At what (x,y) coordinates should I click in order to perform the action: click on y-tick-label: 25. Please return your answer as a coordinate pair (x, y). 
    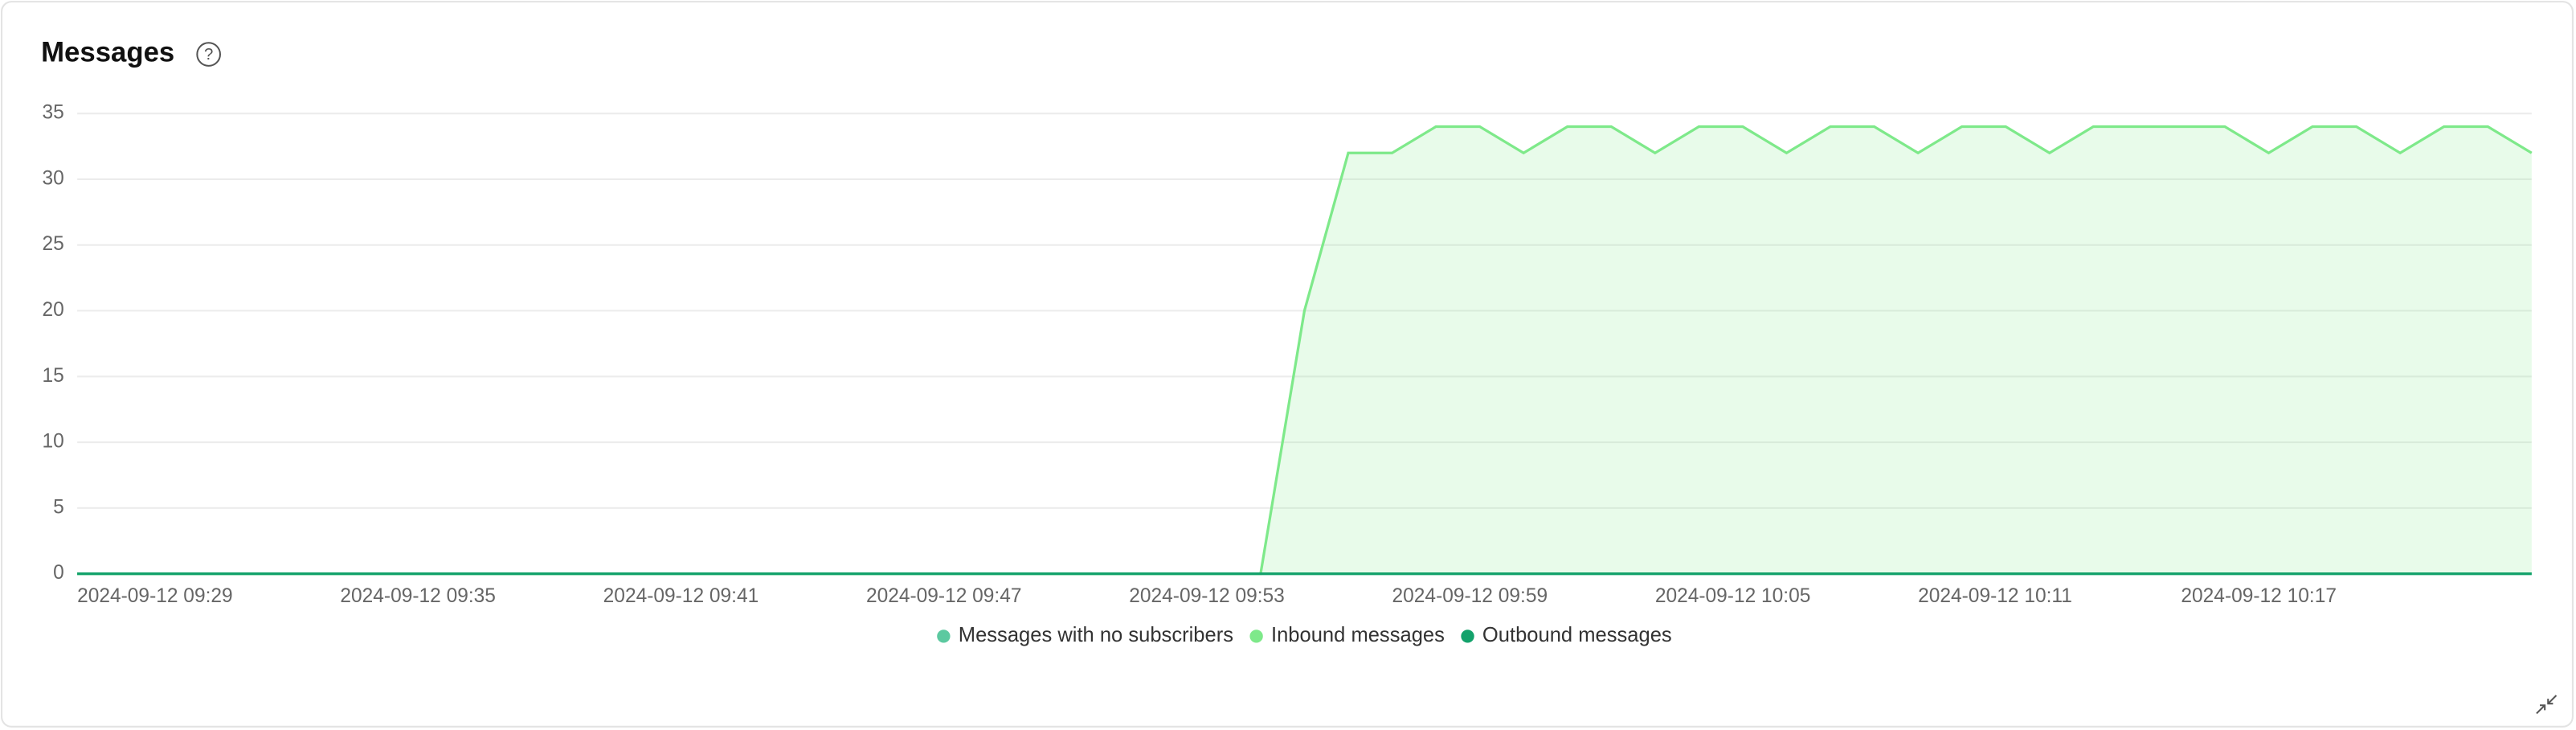
    Looking at the image, I should click on (52, 244).